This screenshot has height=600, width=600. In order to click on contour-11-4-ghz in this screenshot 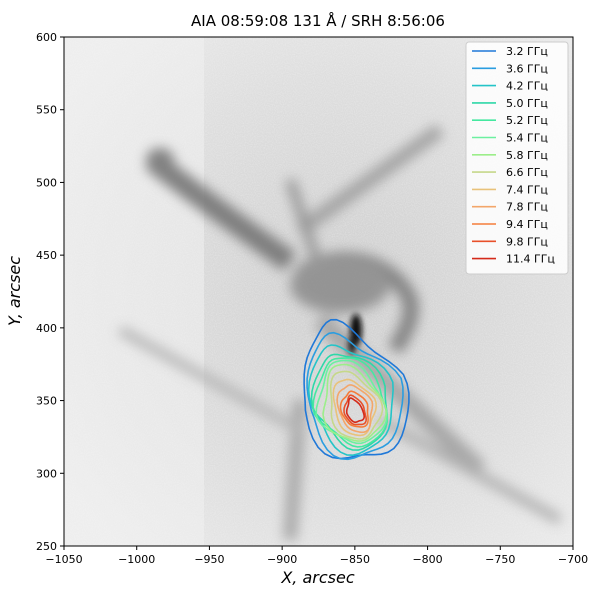, I will do `click(355, 410)`.